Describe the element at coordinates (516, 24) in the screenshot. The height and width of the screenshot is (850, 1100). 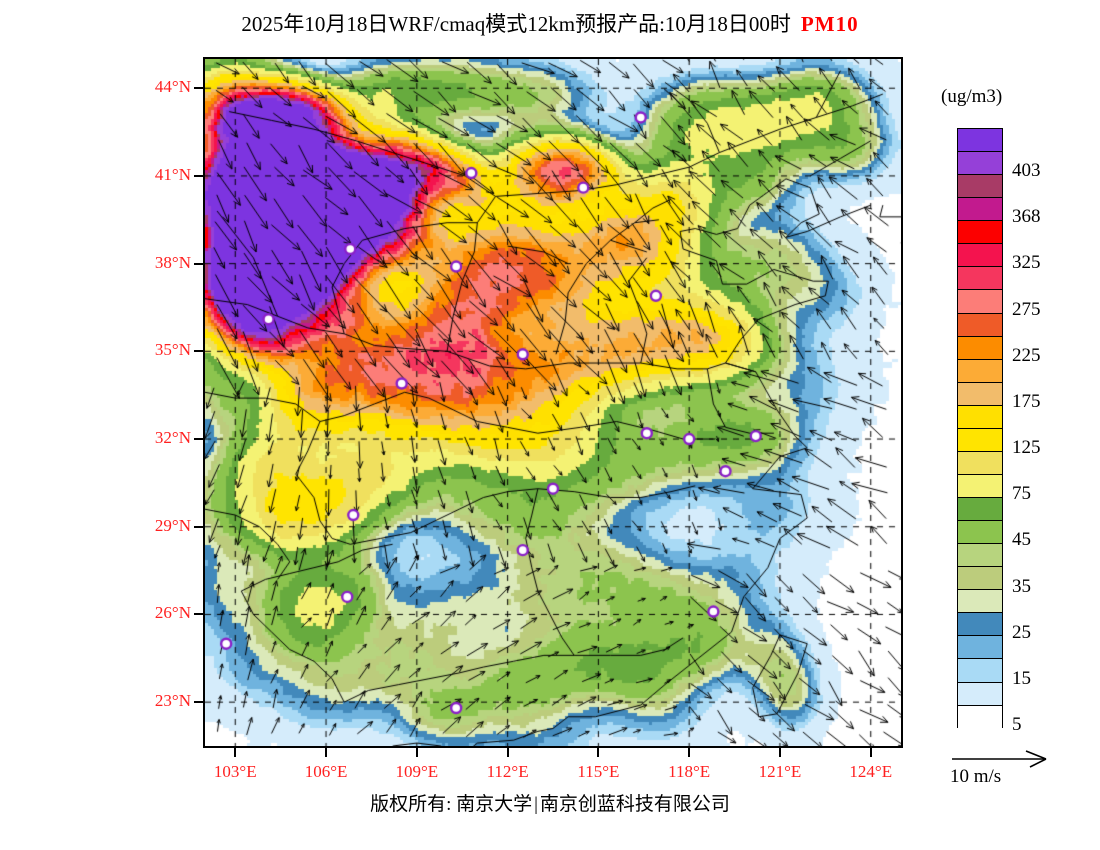
I see `title-main-text: 2025年10月18日WRF/cmaq模式12km预报产品:10月18日00时` at that location.